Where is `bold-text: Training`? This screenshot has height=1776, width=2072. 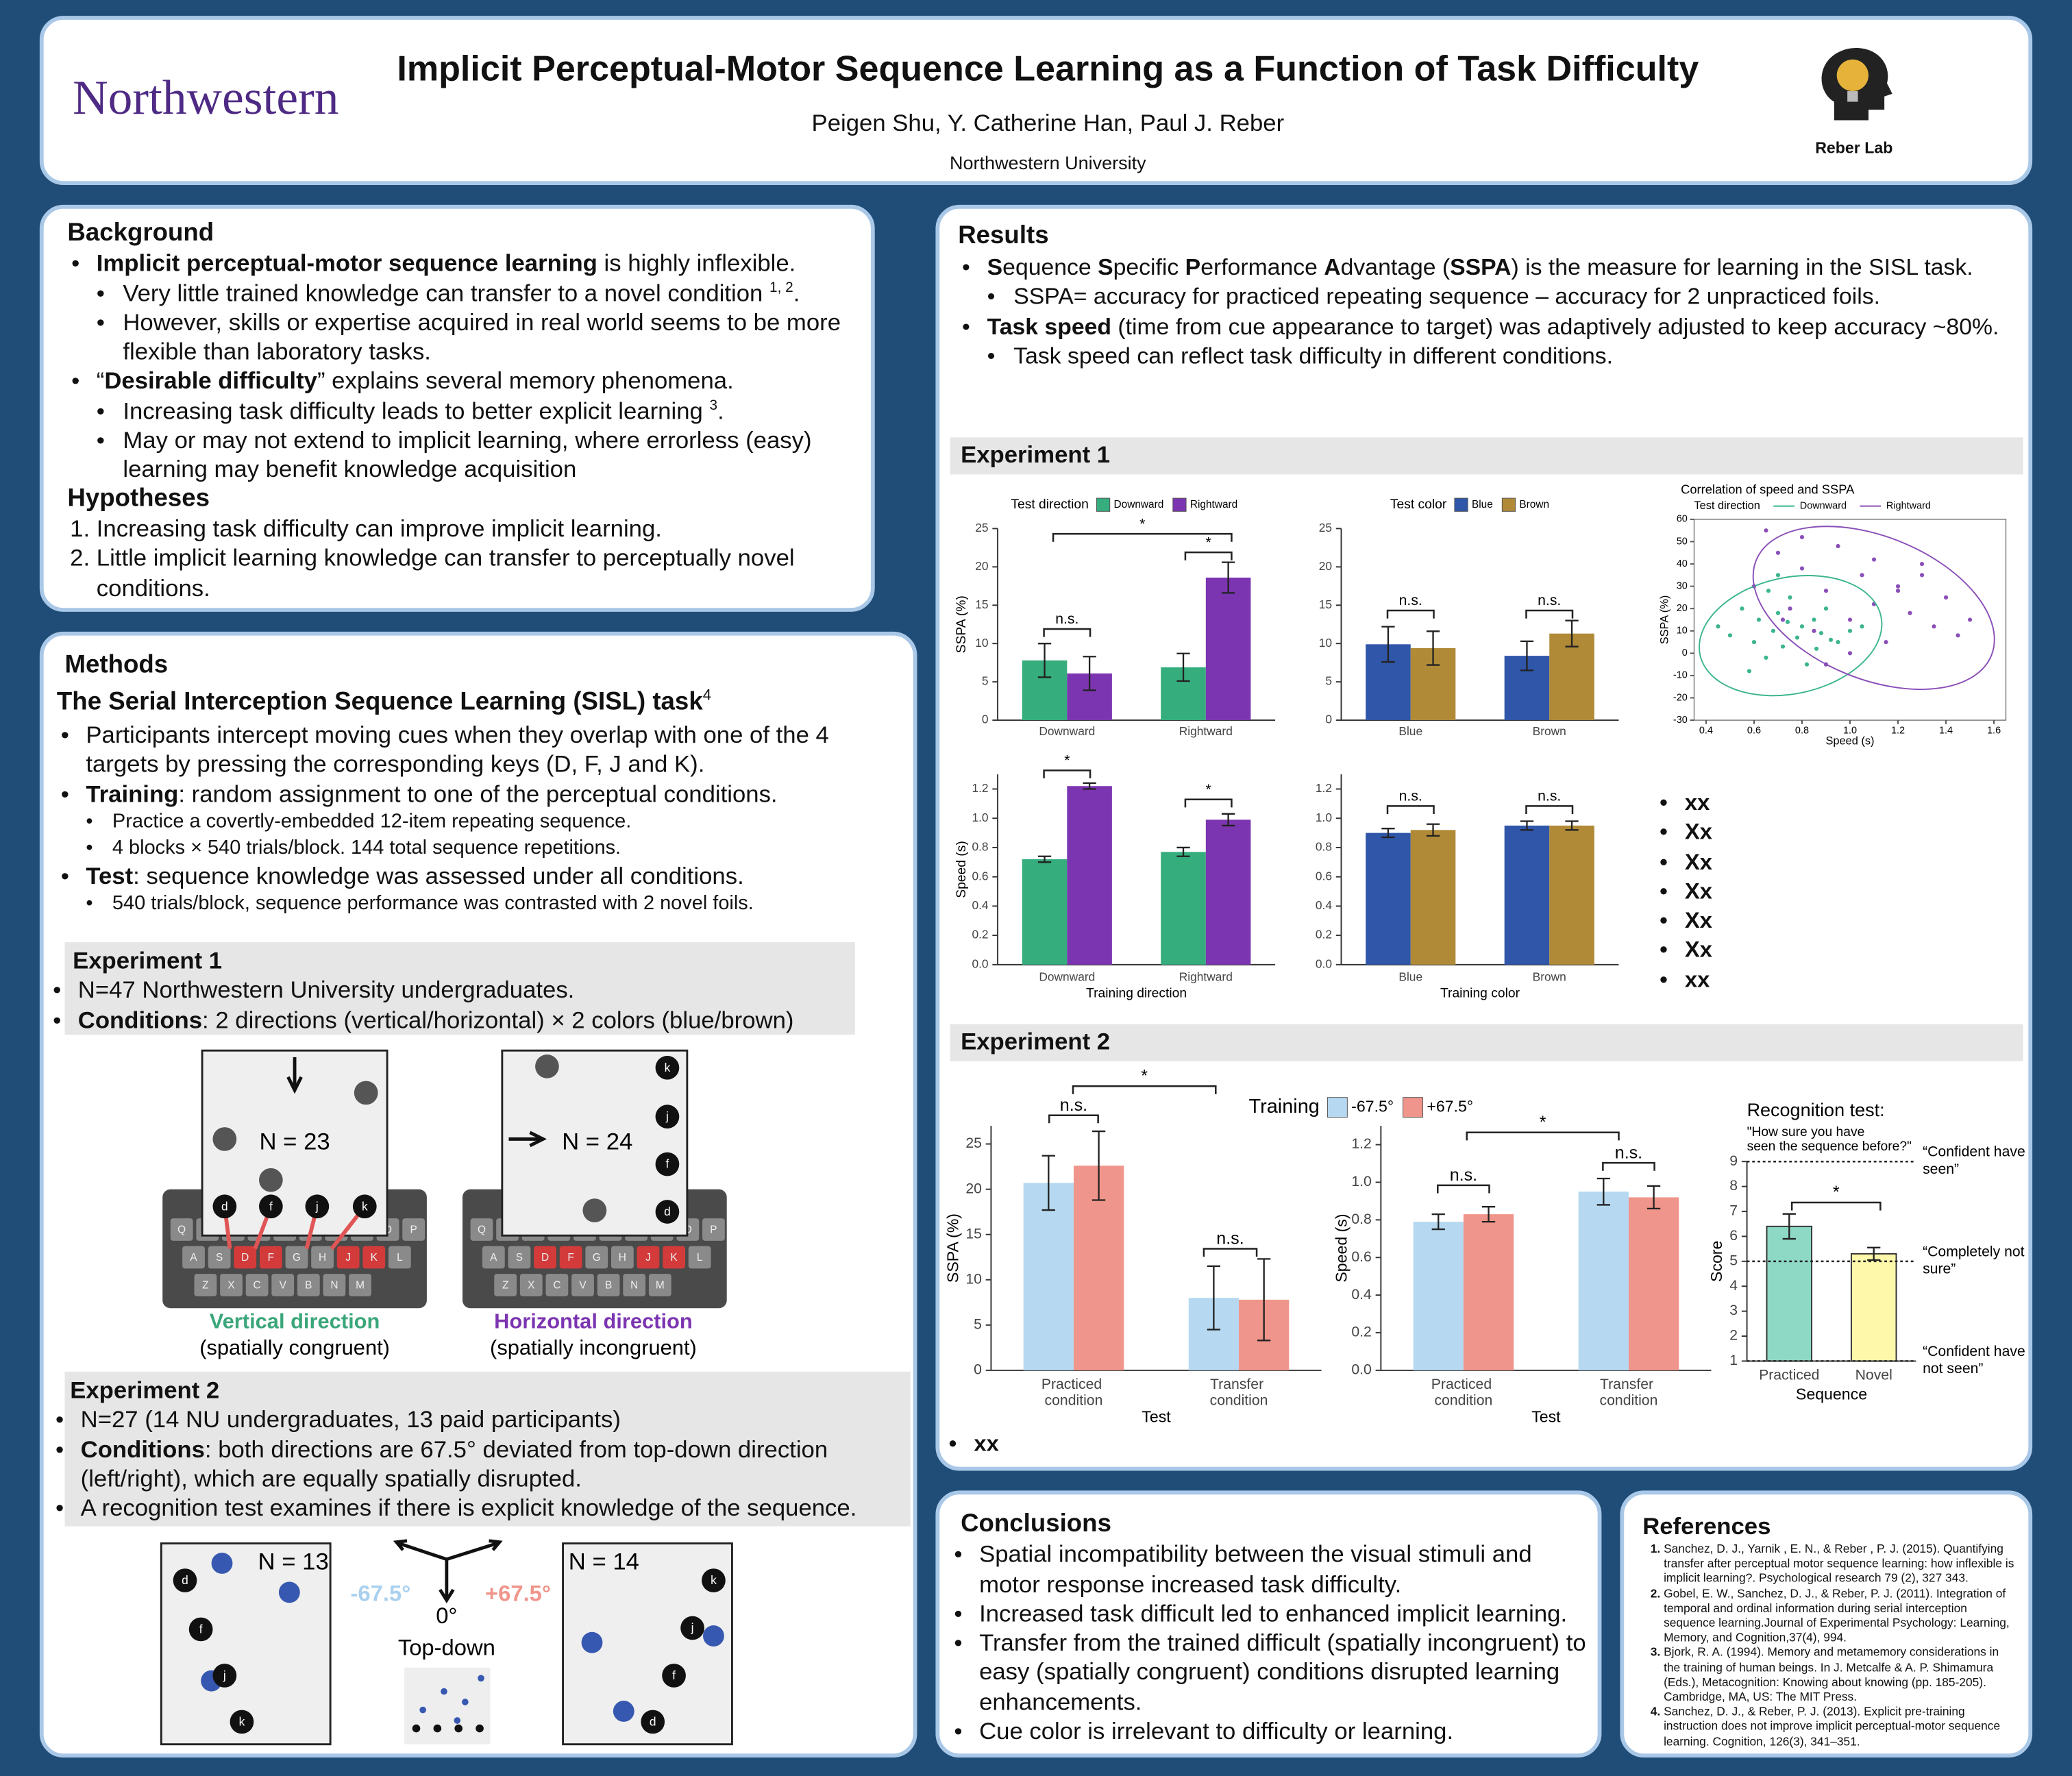
bold-text: Training is located at coordinates (132, 793).